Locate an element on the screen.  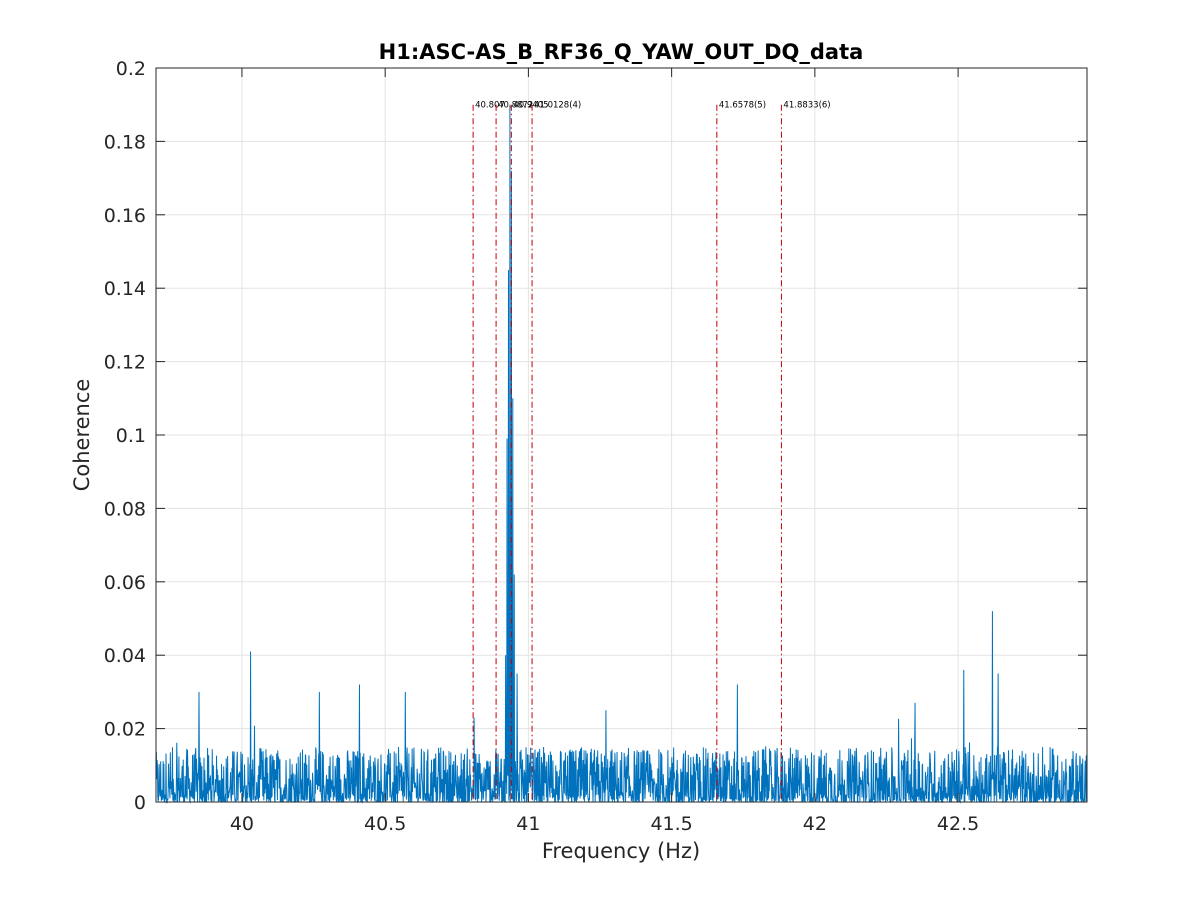
x-tick-label: 42.5 is located at coordinates (958, 824).